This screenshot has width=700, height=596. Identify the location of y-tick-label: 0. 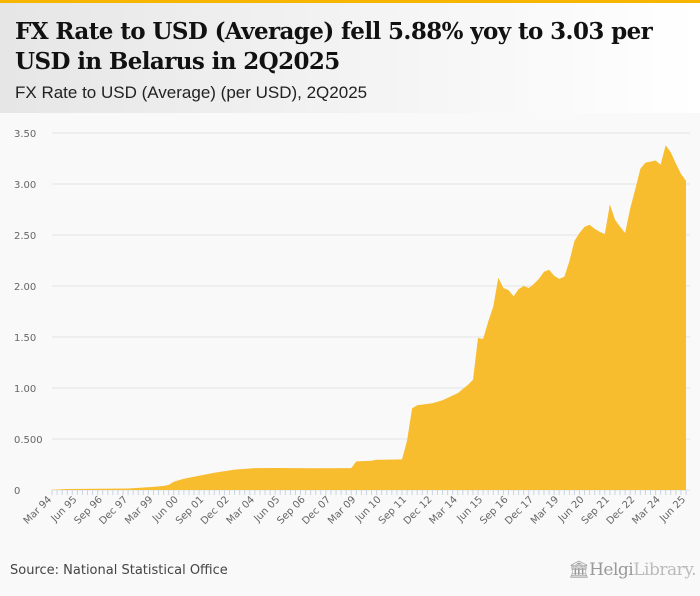
(17, 491).